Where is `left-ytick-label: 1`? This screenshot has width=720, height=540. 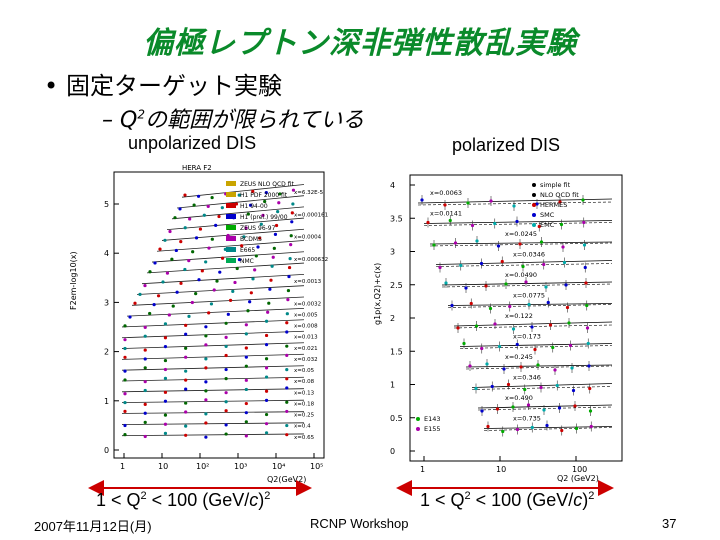
left-ytick-label: 1 is located at coordinates (106, 401).